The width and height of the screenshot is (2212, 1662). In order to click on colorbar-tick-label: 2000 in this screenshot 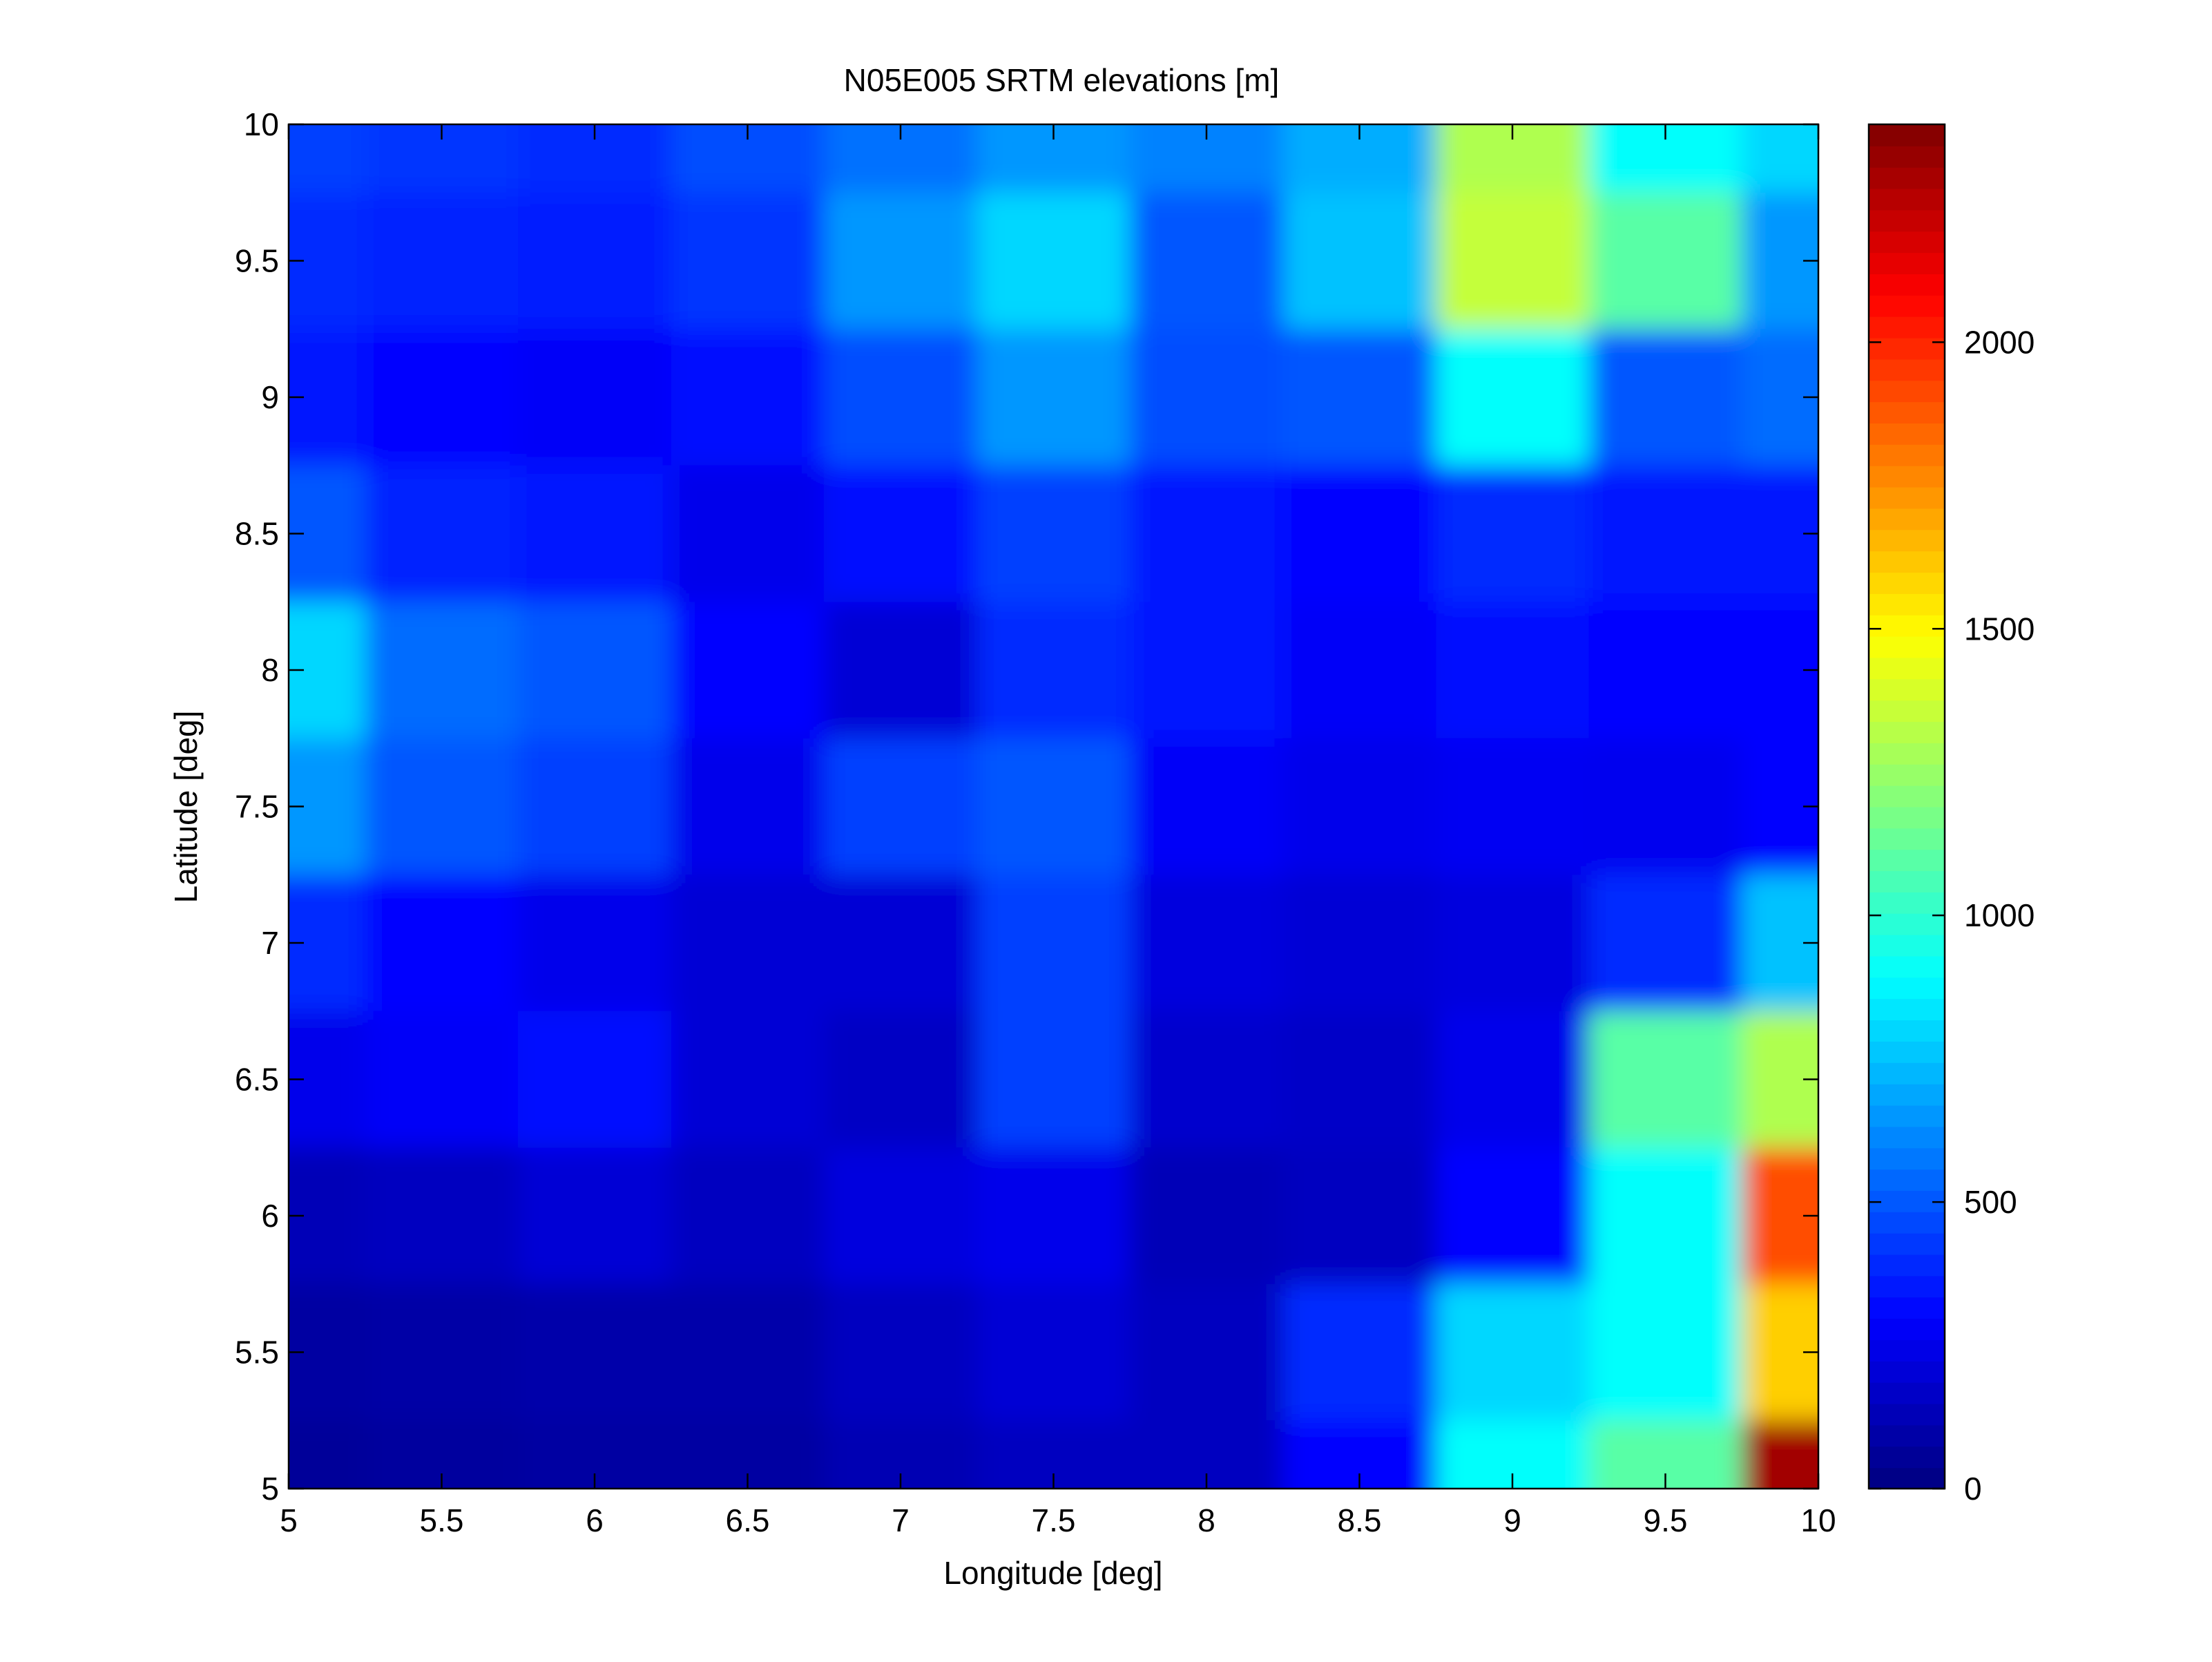, I will do `click(2000, 342)`.